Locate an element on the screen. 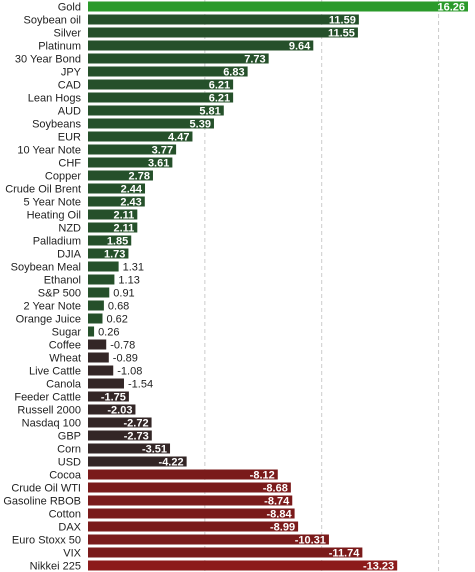 The image size is (475, 572). value-label: -0.89 is located at coordinates (125, 359).